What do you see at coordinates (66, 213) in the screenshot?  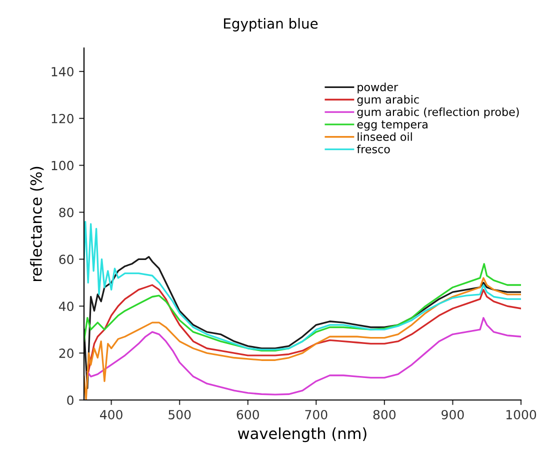 I see `y-tick-label: 80` at bounding box center [66, 213].